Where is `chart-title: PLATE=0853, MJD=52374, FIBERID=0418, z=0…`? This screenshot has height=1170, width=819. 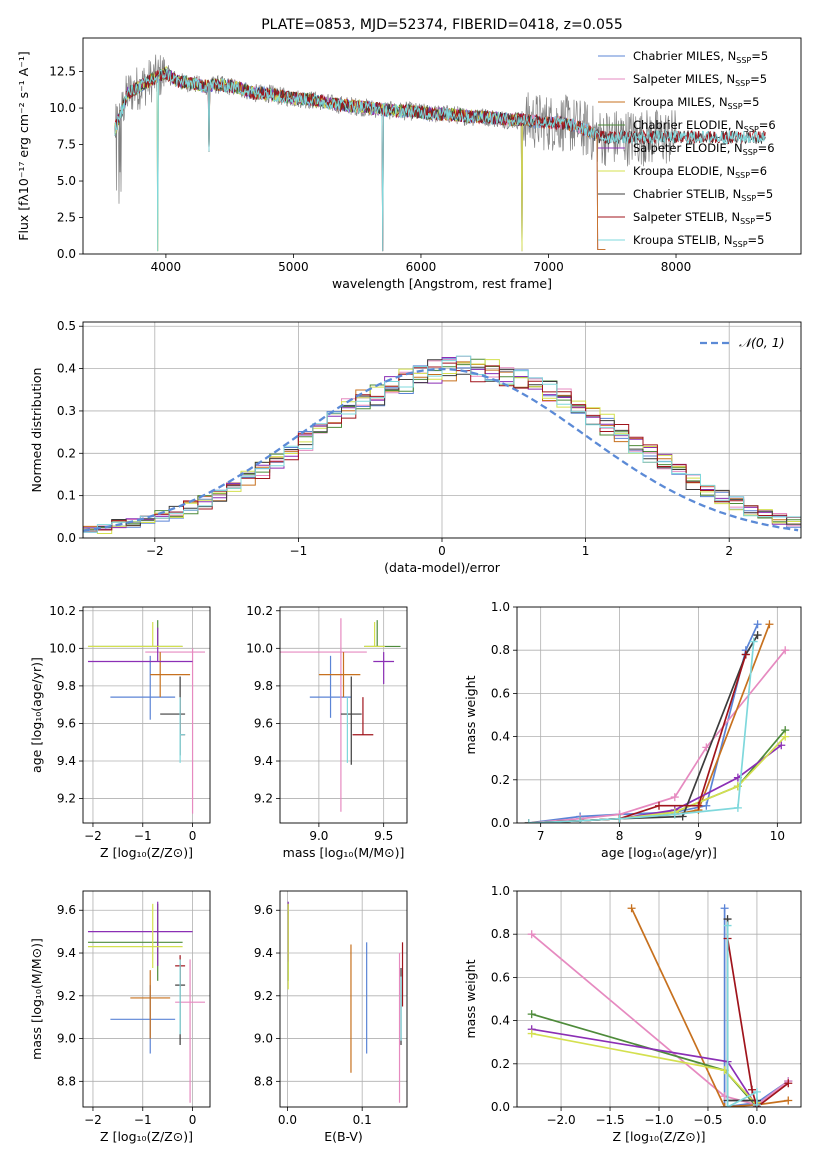 chart-title: PLATE=0853, MJD=52374, FIBERID=0418, z=0… is located at coordinates (442, 25).